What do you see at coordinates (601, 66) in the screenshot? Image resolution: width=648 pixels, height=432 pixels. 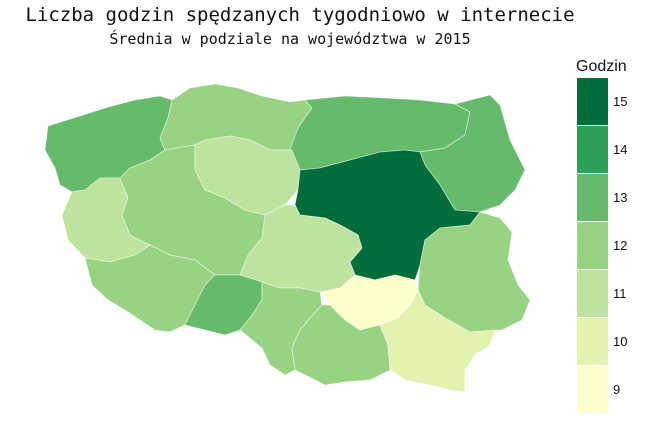 I see `legend-title: Godzin` at bounding box center [601, 66].